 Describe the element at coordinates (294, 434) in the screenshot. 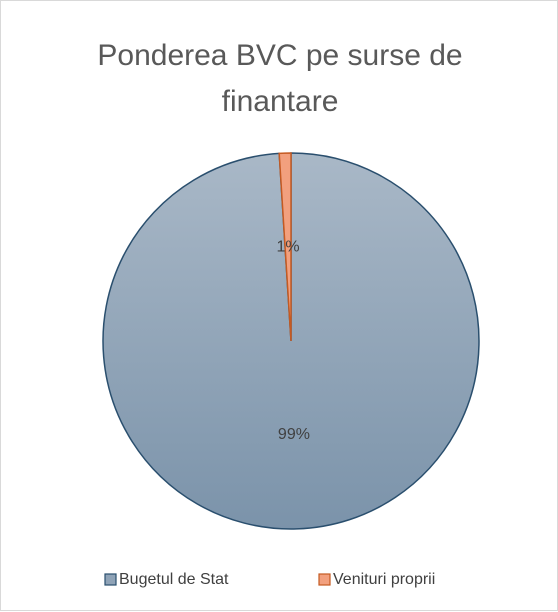

I see `data-label: 99%` at that location.